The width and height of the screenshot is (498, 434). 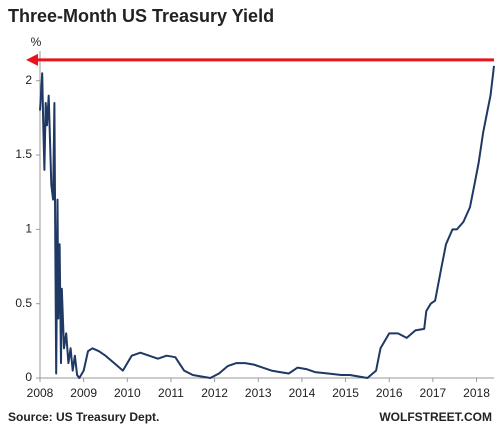 What do you see at coordinates (127, 393) in the screenshot?
I see `x-tick-label: 2010` at bounding box center [127, 393].